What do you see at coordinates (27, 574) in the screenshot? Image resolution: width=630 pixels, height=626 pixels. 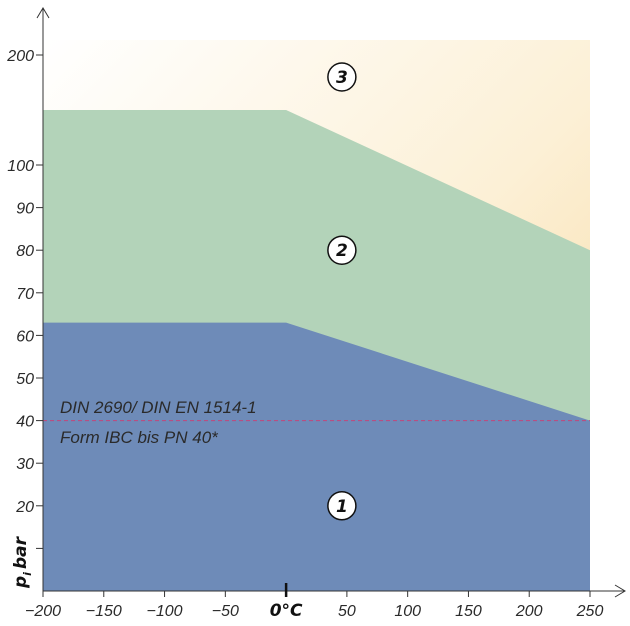 I see `y-axis-label-sub: i` at bounding box center [27, 574].